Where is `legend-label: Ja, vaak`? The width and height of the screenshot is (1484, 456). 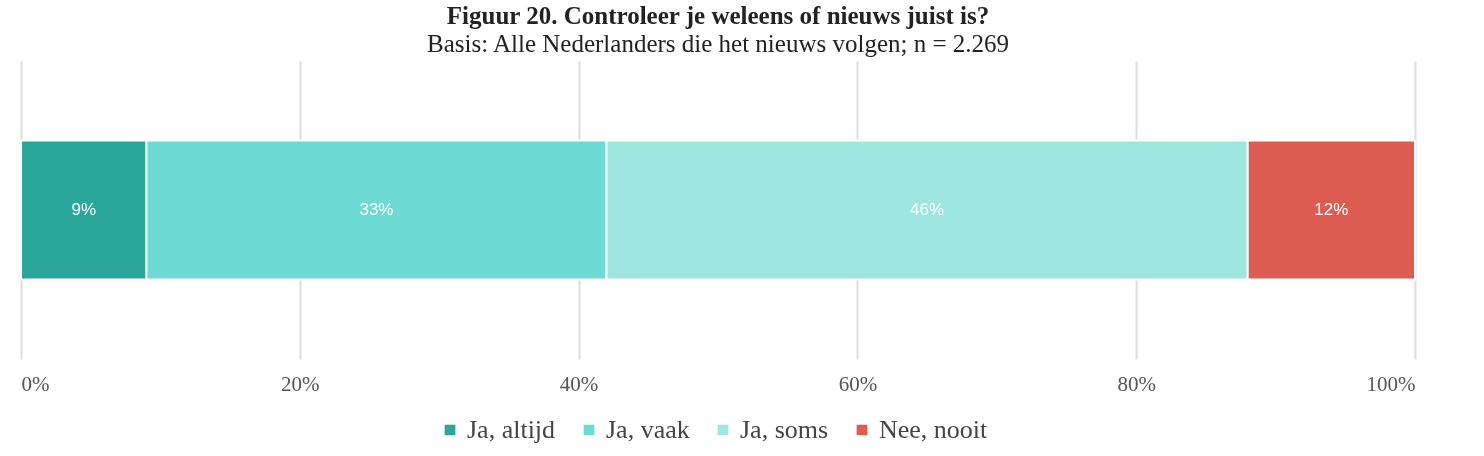
legend-label: Ja, vaak is located at coordinates (648, 429).